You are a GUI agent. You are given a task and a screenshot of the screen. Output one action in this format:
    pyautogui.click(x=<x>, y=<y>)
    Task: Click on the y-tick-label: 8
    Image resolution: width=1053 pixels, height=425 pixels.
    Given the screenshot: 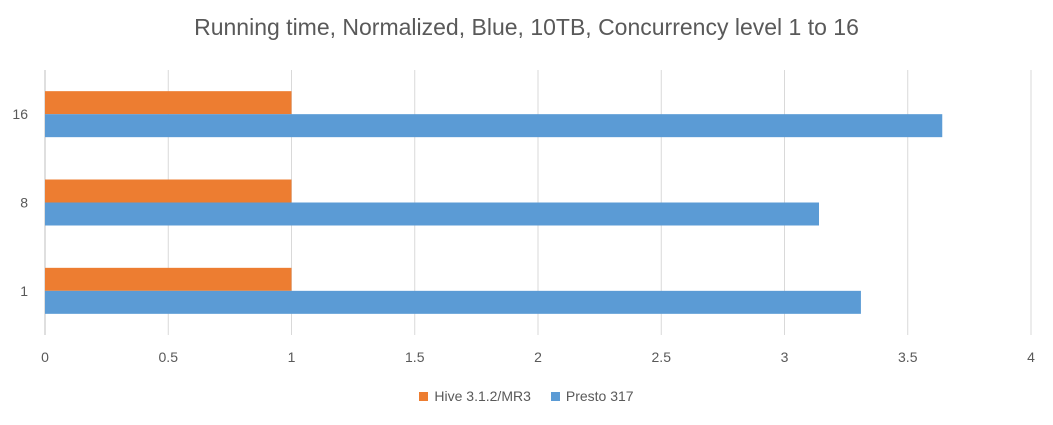 What is the action you would take?
    pyautogui.click(x=24, y=203)
    